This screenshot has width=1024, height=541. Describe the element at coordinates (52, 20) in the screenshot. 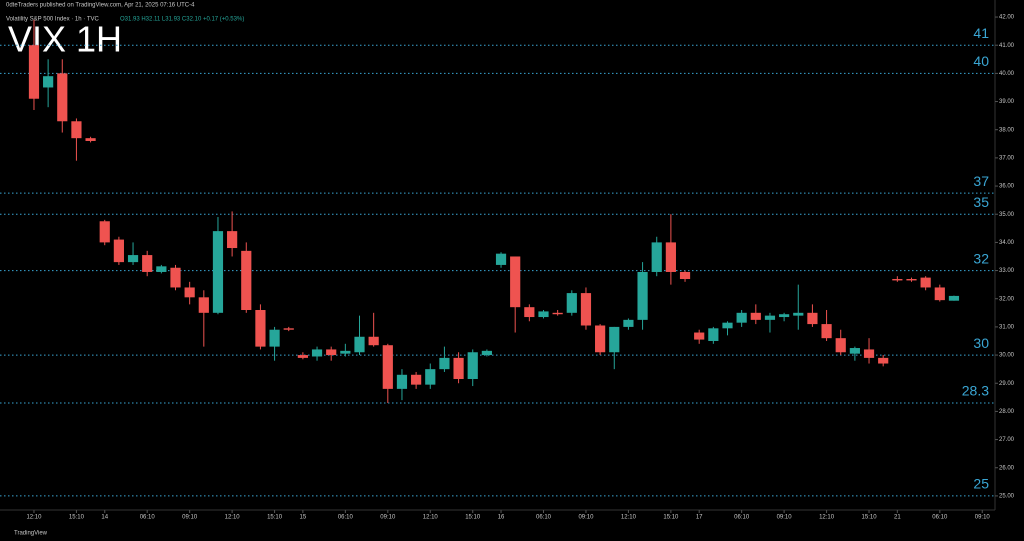

I see `symbol: Volatility S&P 500 Index · 1h · TVC` at that location.